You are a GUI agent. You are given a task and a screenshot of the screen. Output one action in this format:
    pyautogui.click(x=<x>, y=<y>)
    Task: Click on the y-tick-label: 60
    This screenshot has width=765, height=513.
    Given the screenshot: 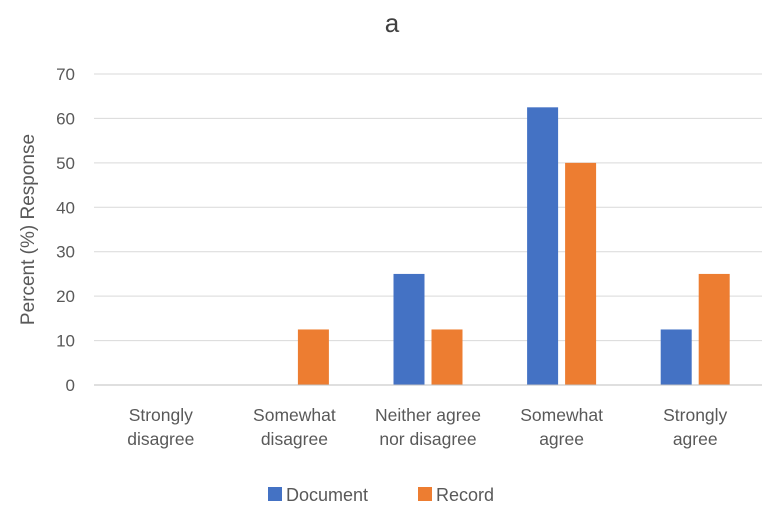 What is the action you would take?
    pyautogui.click(x=65, y=118)
    